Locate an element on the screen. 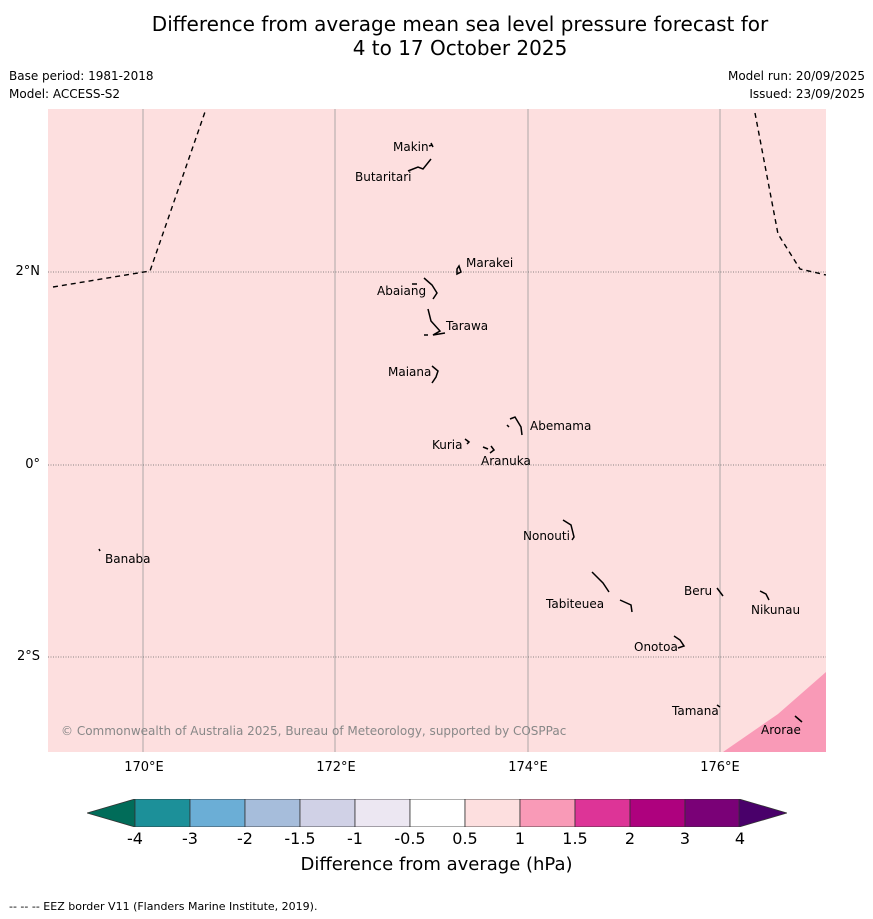 The width and height of the screenshot is (873, 919). island-banaba is located at coordinates (99, 550).